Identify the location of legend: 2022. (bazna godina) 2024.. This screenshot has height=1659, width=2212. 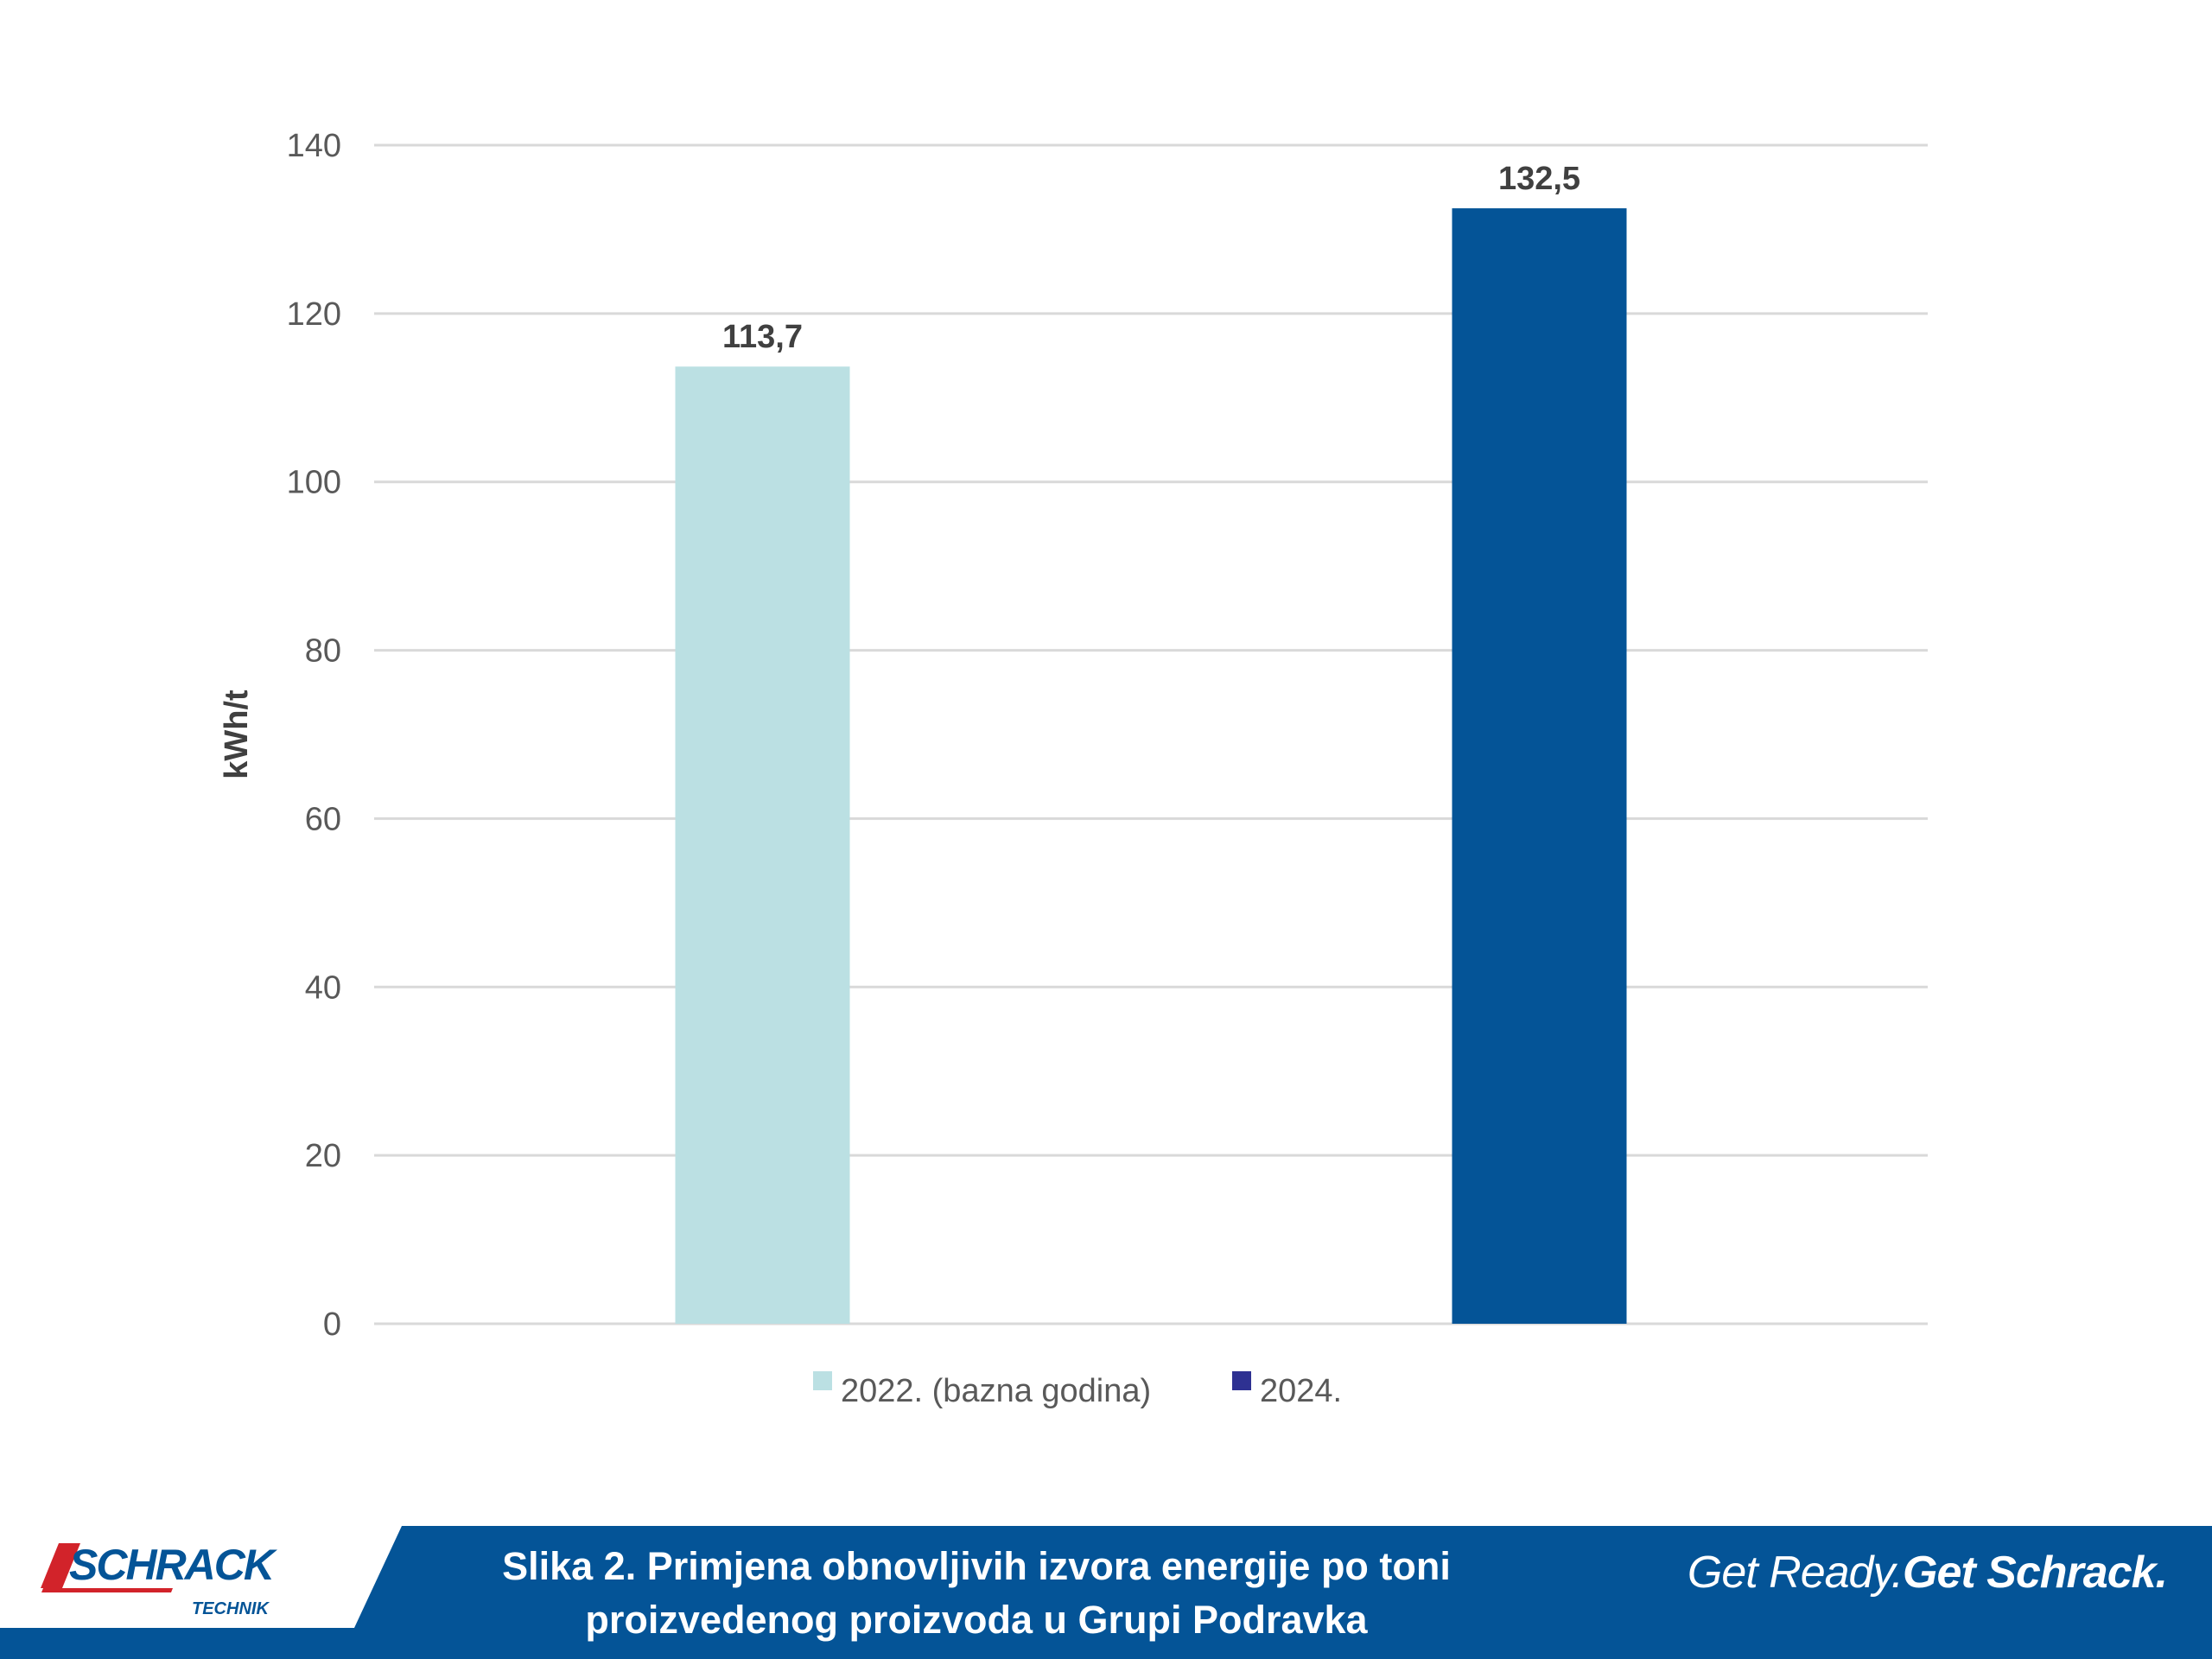
(1077, 1390).